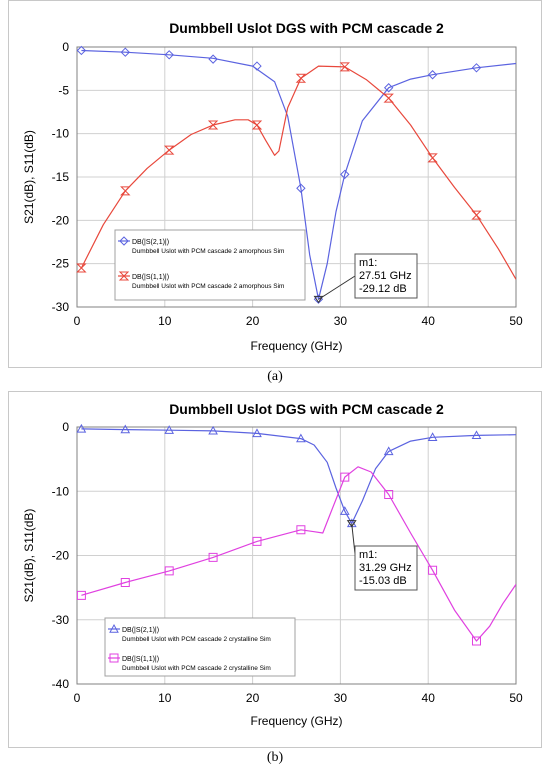 This screenshot has height=770, width=550. I want to click on chart-a-x-tick-label: 10, so click(165, 321).